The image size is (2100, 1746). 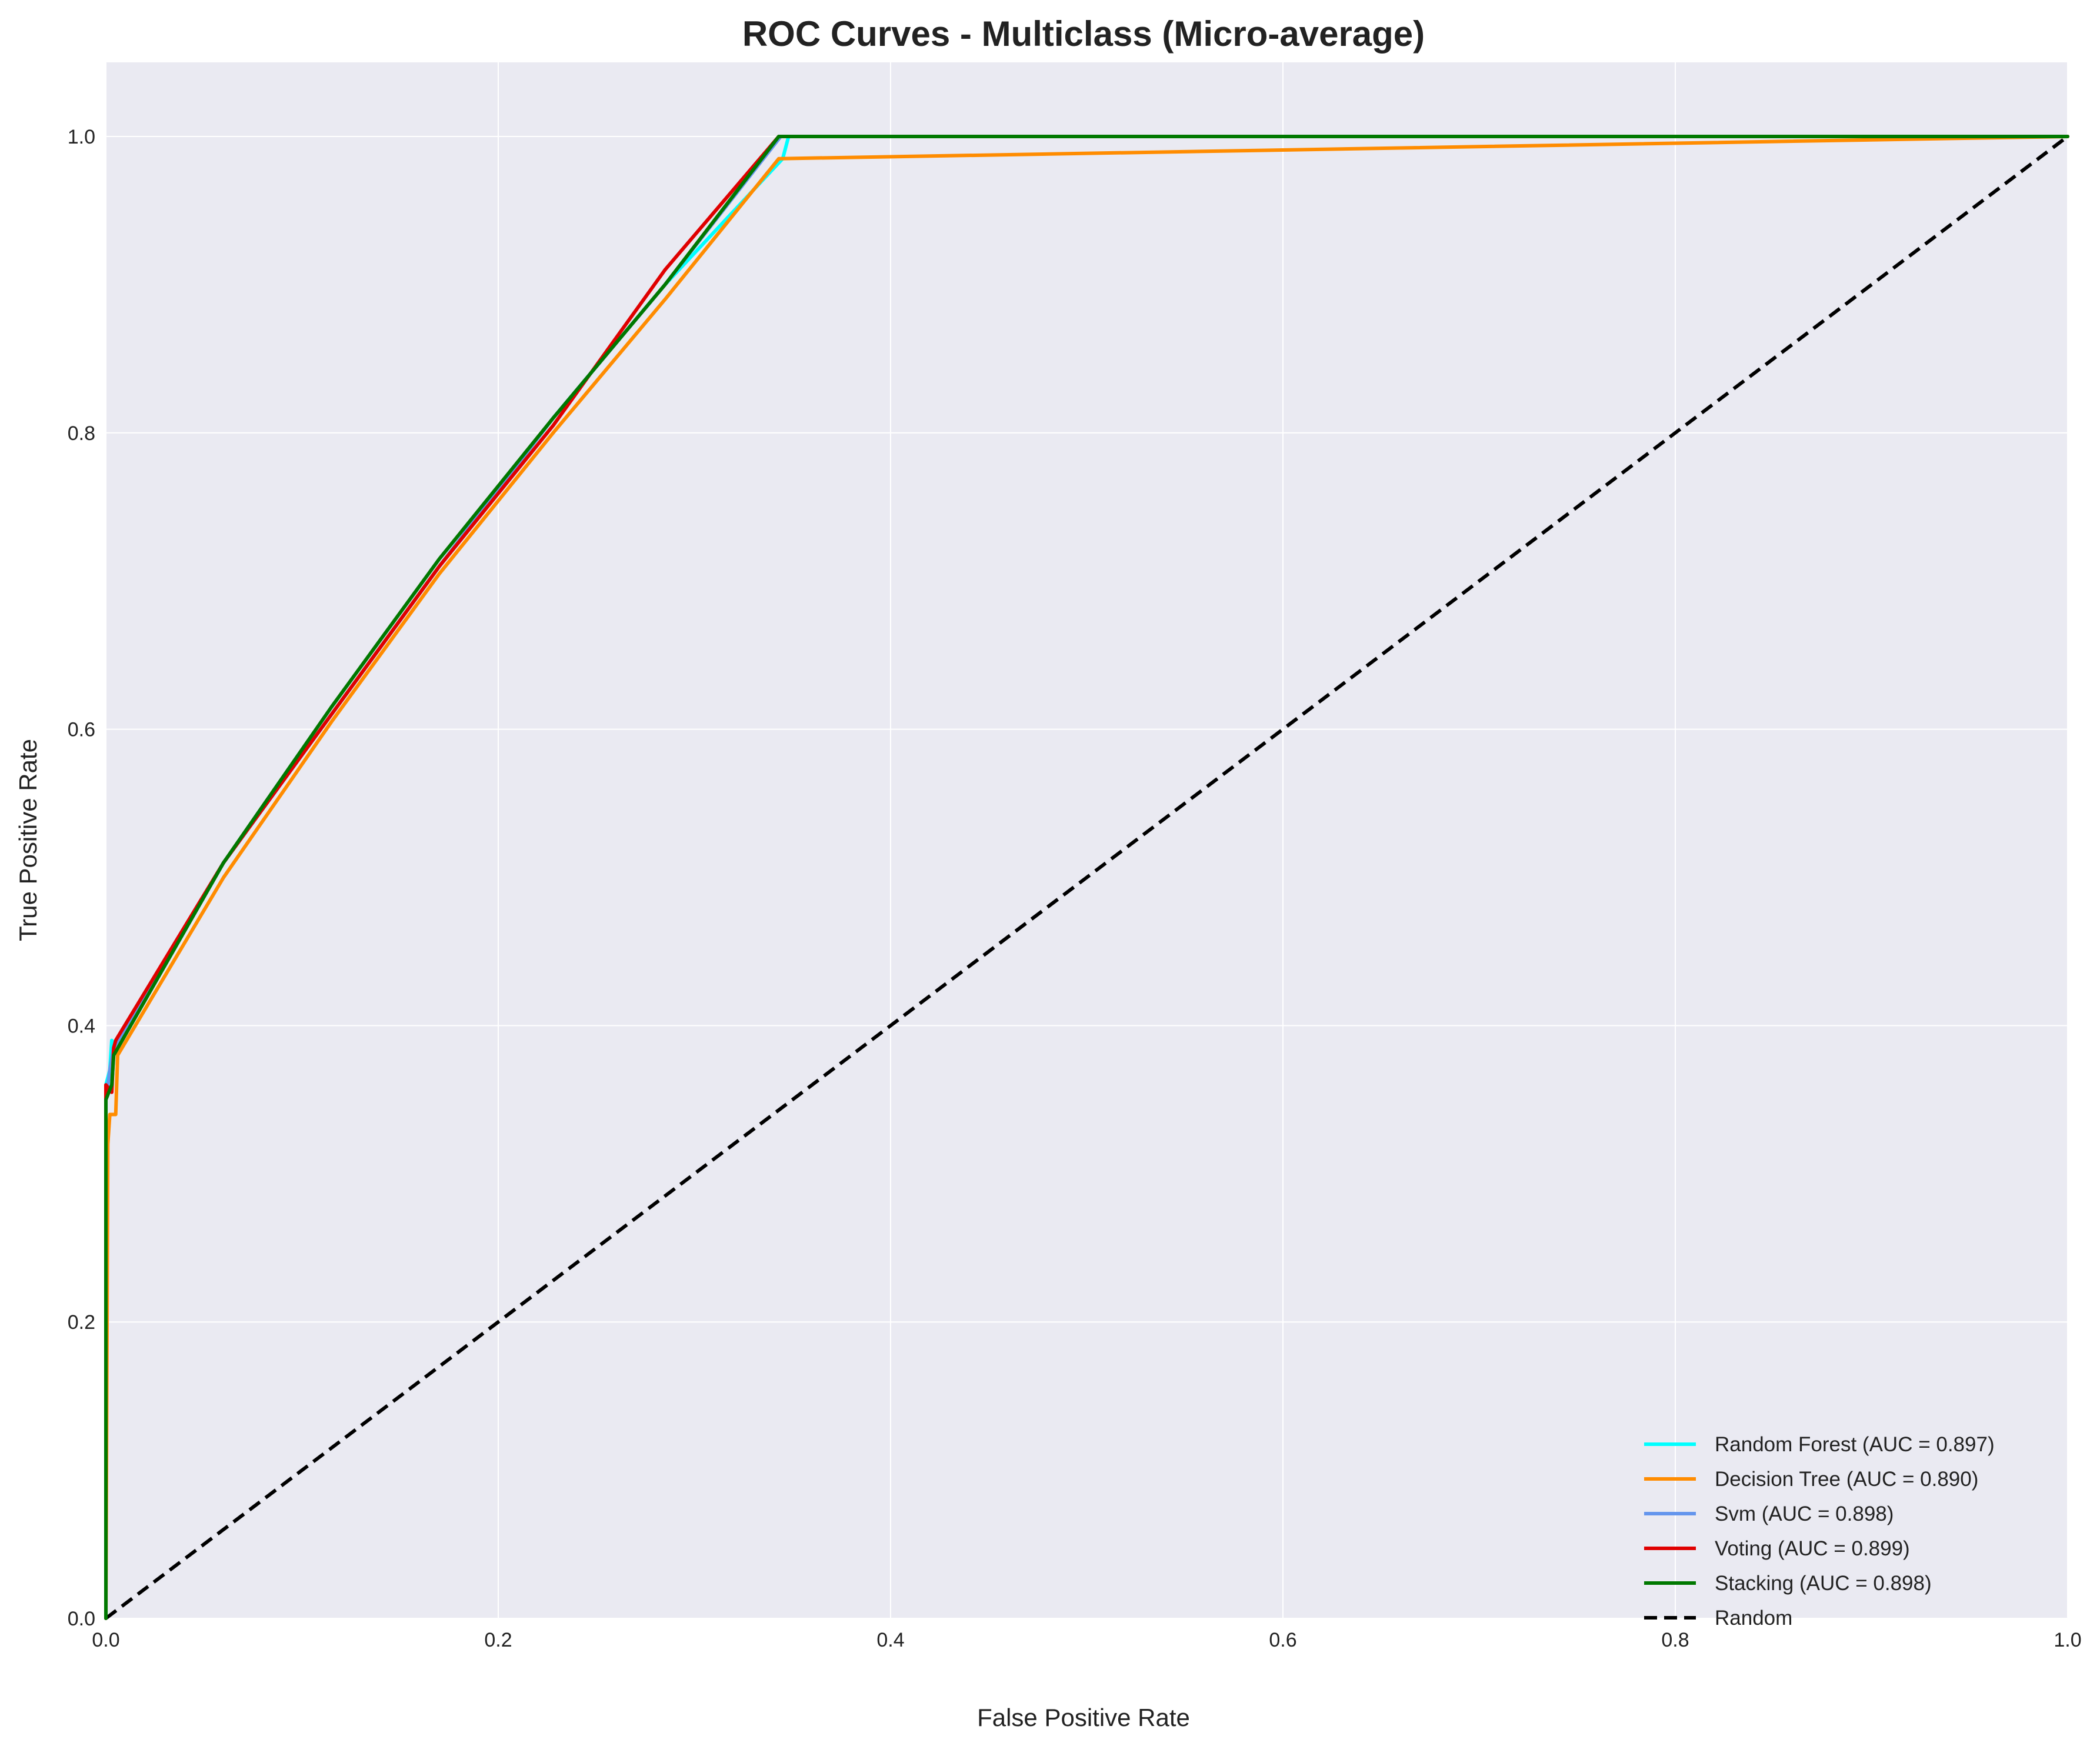 What do you see at coordinates (81, 1026) in the screenshot?
I see `y-tick-label: 0.4` at bounding box center [81, 1026].